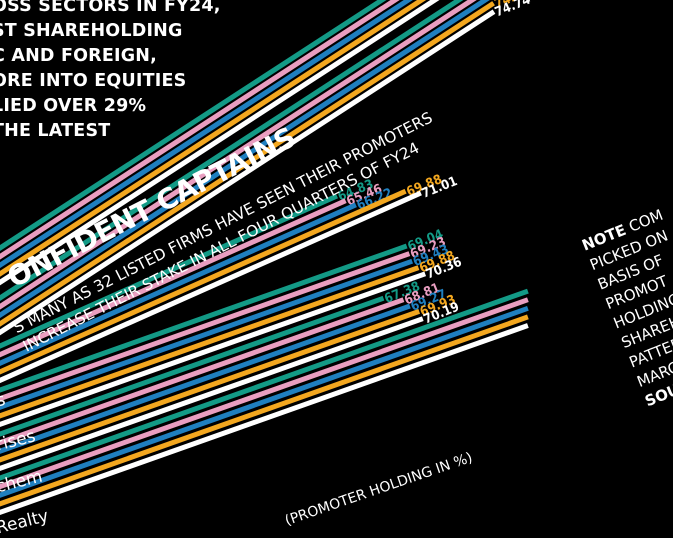  I want to click on bar-g3-s1, so click(169, 271).